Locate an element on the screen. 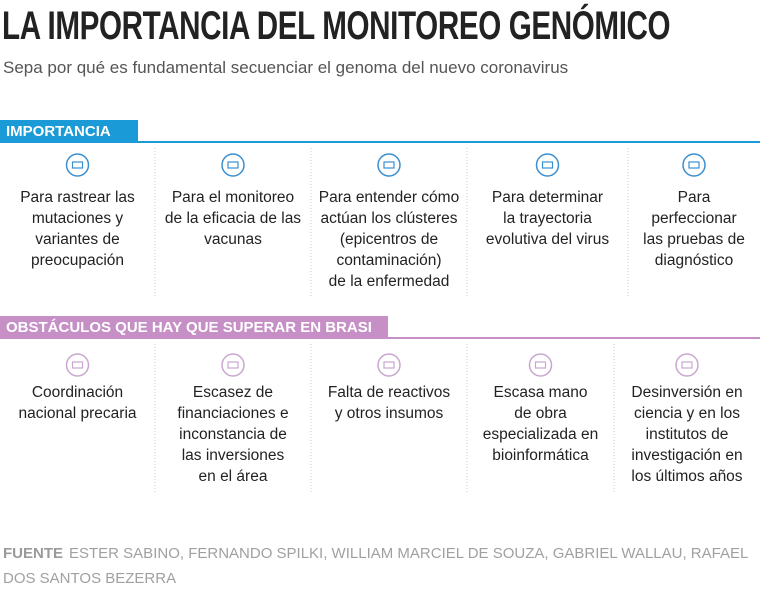 This screenshot has width=760, height=591. item-text: actúan los clústeres is located at coordinates (389, 218).